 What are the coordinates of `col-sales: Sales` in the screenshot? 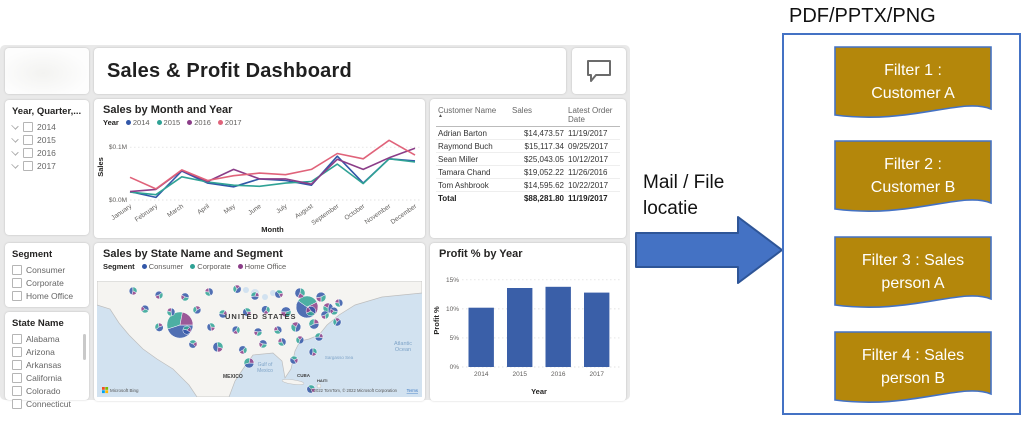 It's located at (538, 116).